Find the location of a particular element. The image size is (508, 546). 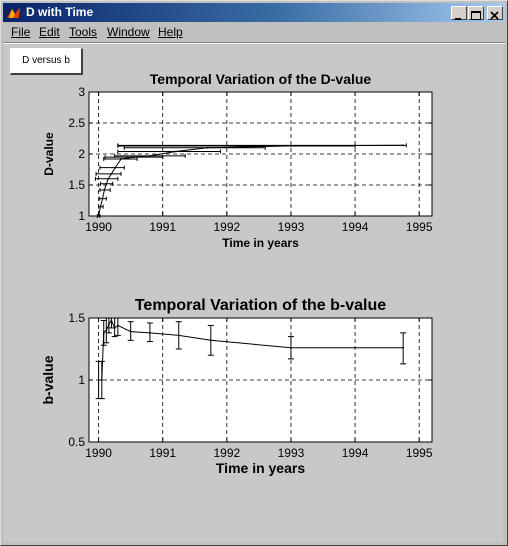

close-button is located at coordinates (495, 13).